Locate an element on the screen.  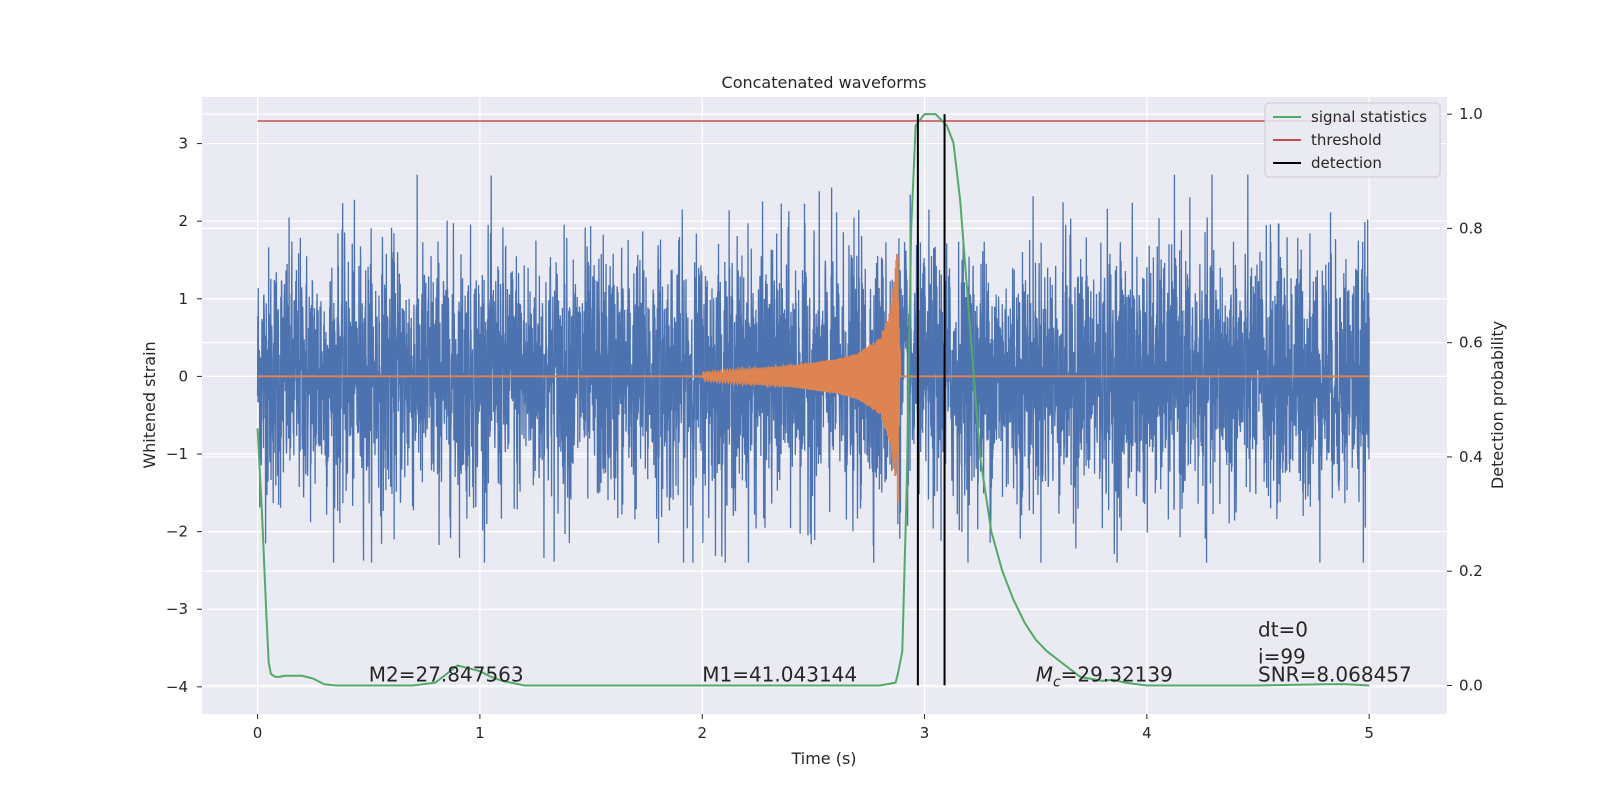
y-left-tick-label: 2 is located at coordinates (183, 221).